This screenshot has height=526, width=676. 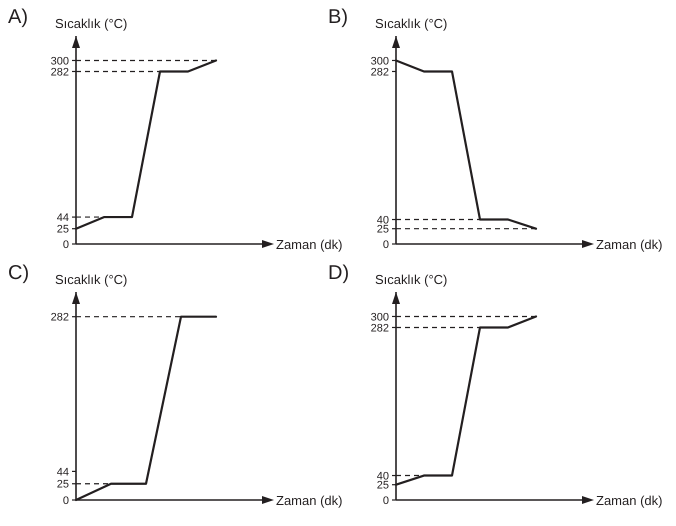 I want to click on chart-title: A), so click(x=18, y=17).